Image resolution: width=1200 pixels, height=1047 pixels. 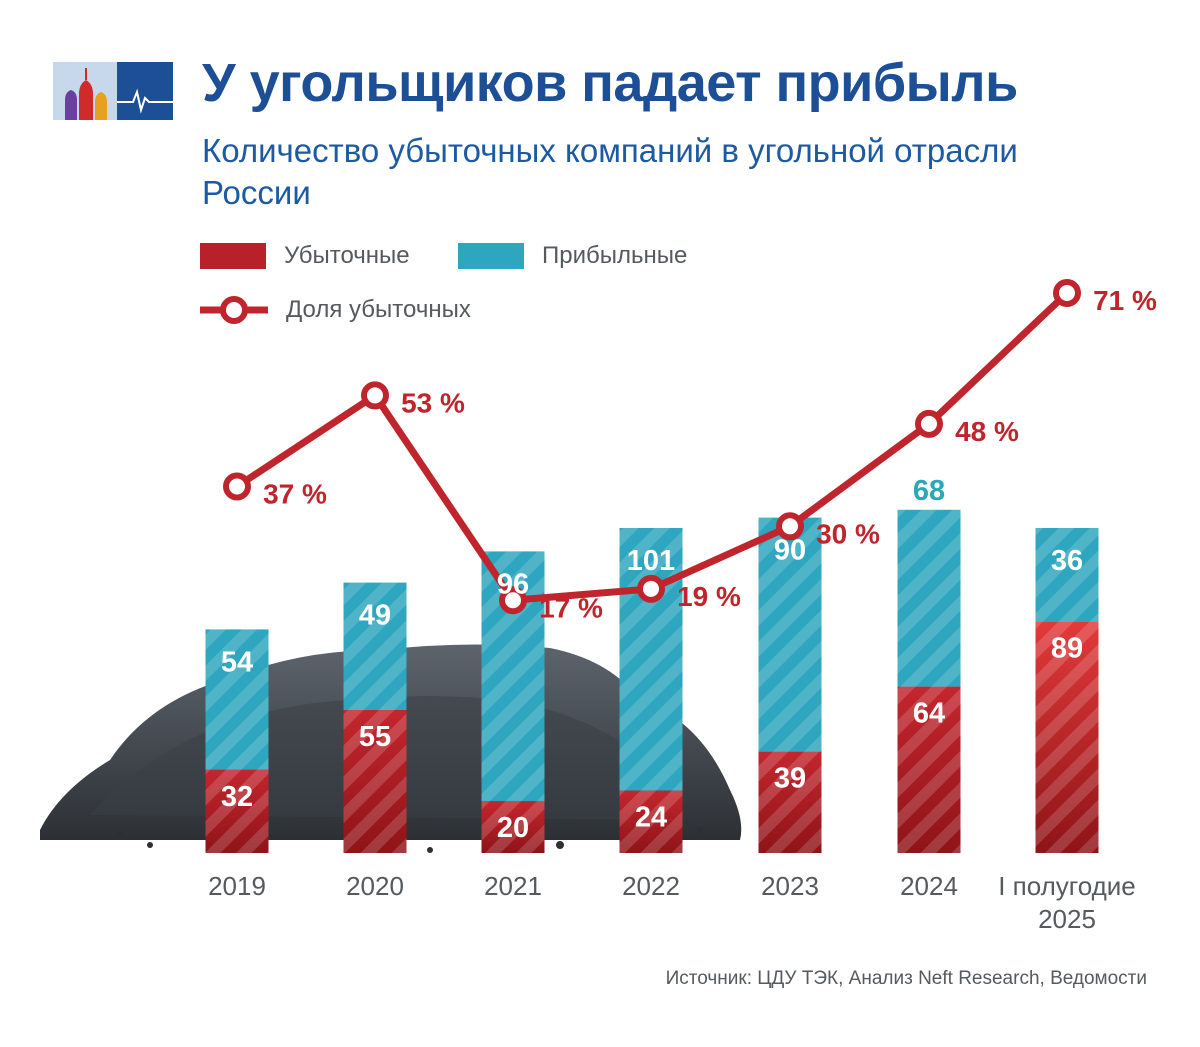 I want to click on x-tick-label: 2024, so click(x=929, y=886).